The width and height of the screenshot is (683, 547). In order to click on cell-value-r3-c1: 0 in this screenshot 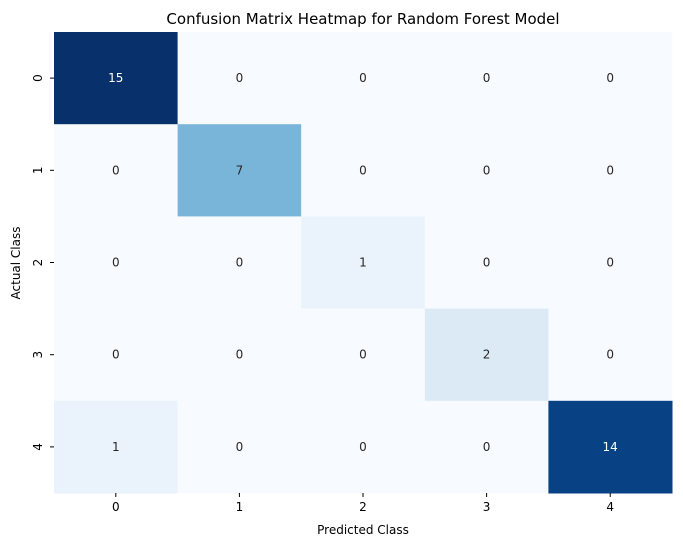, I will do `click(240, 355)`.